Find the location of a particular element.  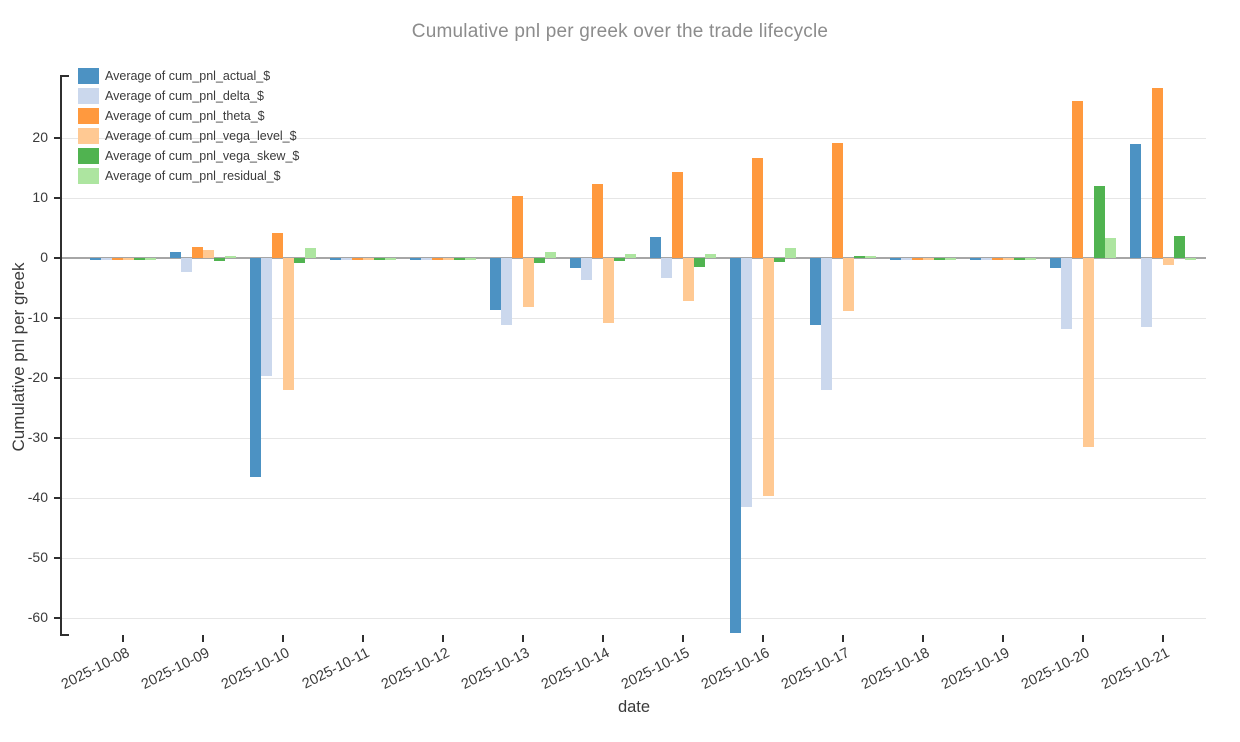

y-tick-label: -60 is located at coordinates (37, 617).